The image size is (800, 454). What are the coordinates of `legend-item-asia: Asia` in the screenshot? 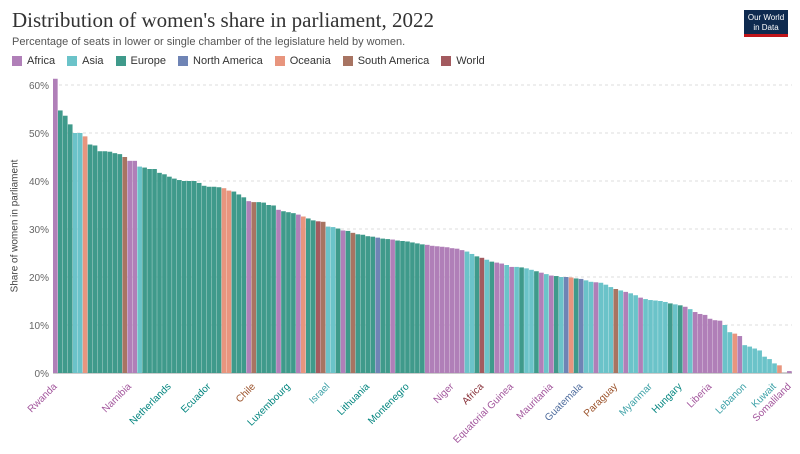 It's located at (85, 61).